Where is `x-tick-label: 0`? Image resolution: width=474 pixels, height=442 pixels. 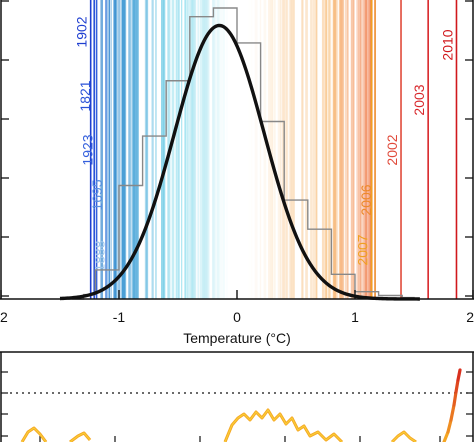 x-tick-label: 0 is located at coordinates (237, 317).